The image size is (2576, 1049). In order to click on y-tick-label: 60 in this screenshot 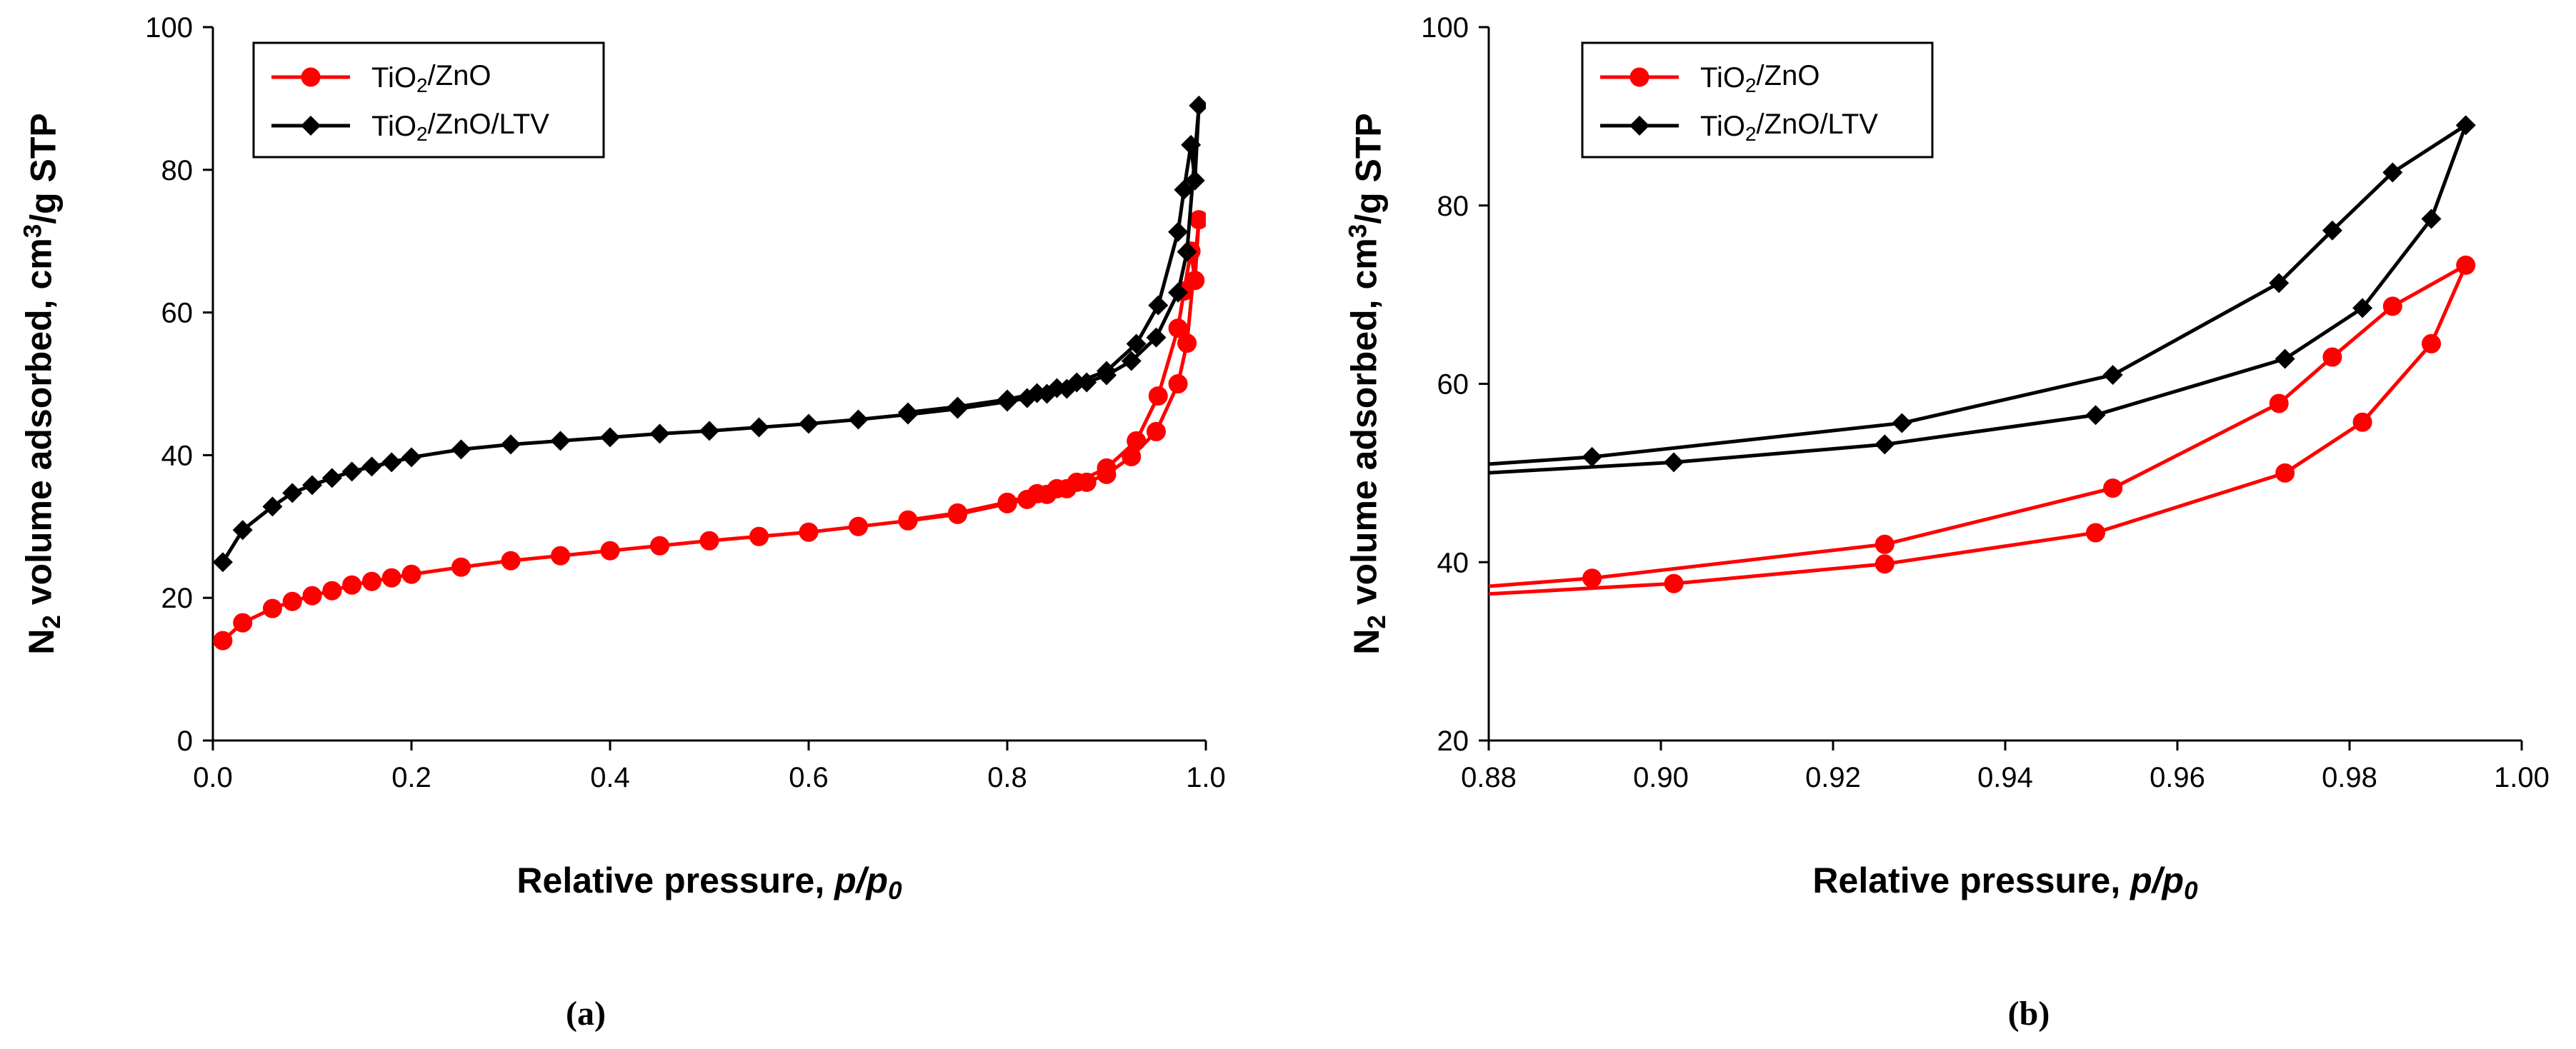, I will do `click(177, 313)`.